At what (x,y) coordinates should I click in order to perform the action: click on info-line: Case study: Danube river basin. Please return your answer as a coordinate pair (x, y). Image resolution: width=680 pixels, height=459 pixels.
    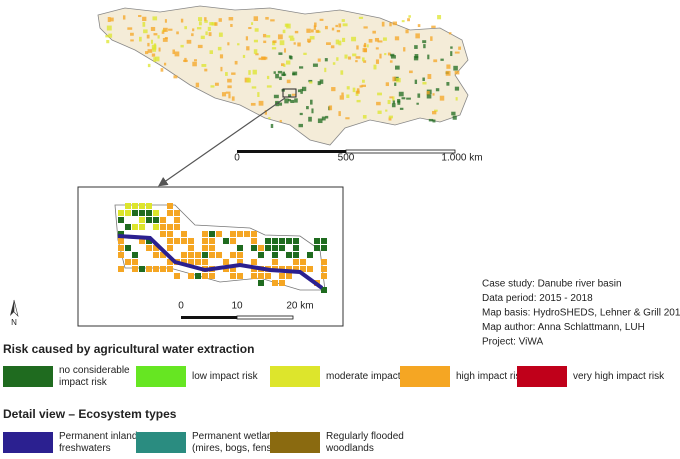
    Looking at the image, I should click on (552, 284).